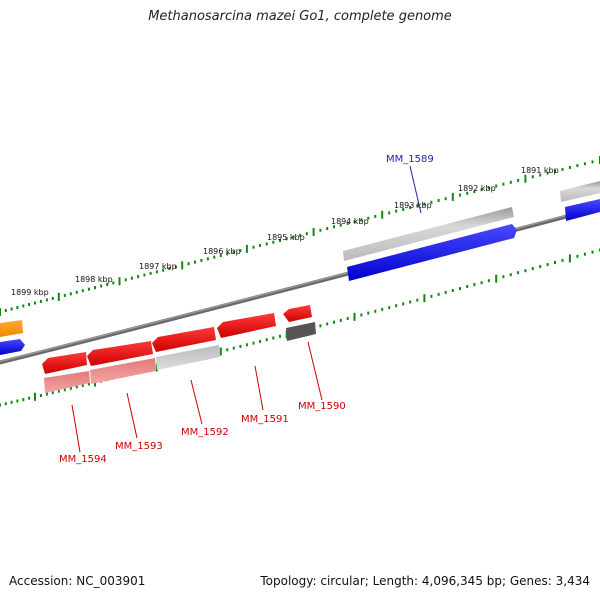  I want to click on leader-mm1593, so click(132, 415).